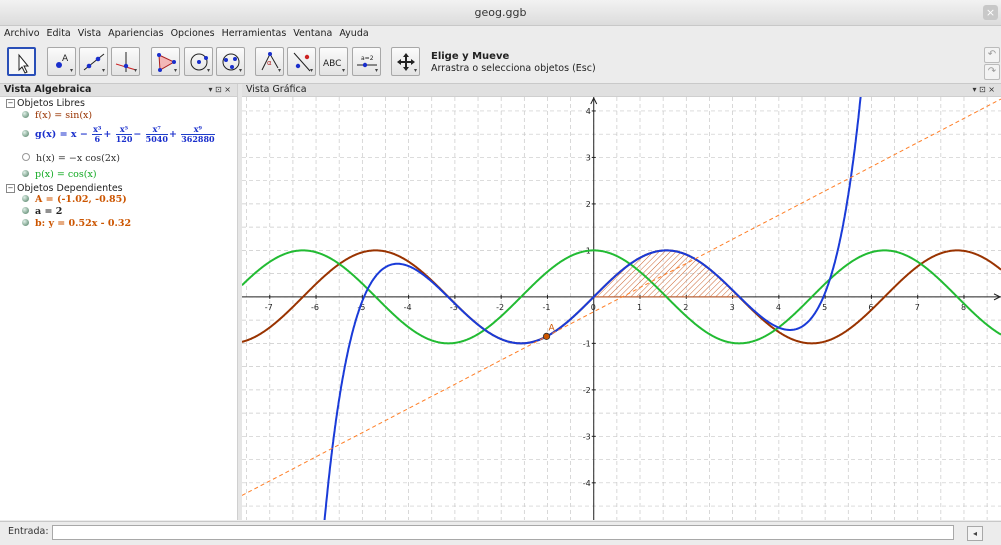 The width and height of the screenshot is (1001, 545). I want to click on menu-opciones: Opciones, so click(192, 33).